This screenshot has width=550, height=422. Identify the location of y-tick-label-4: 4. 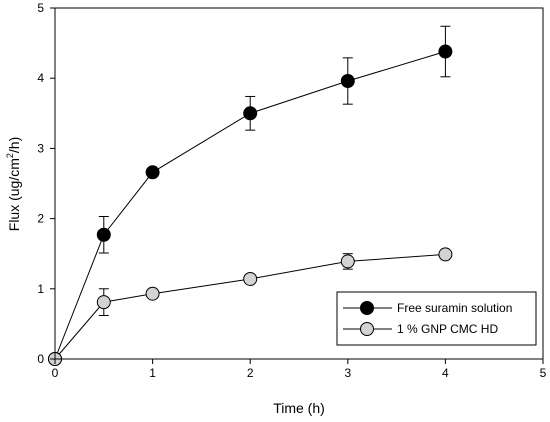
(40, 78).